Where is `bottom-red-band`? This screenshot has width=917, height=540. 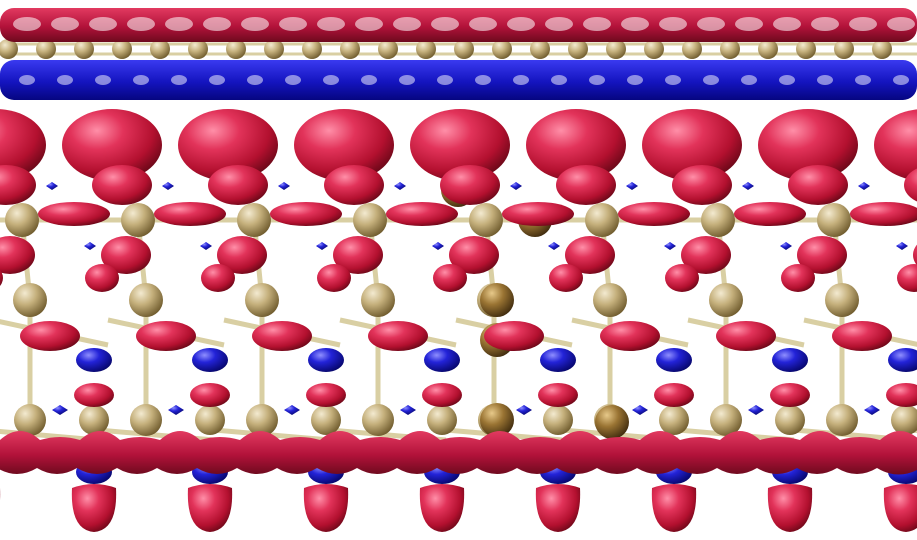 bottom-red-band is located at coordinates (458, 453).